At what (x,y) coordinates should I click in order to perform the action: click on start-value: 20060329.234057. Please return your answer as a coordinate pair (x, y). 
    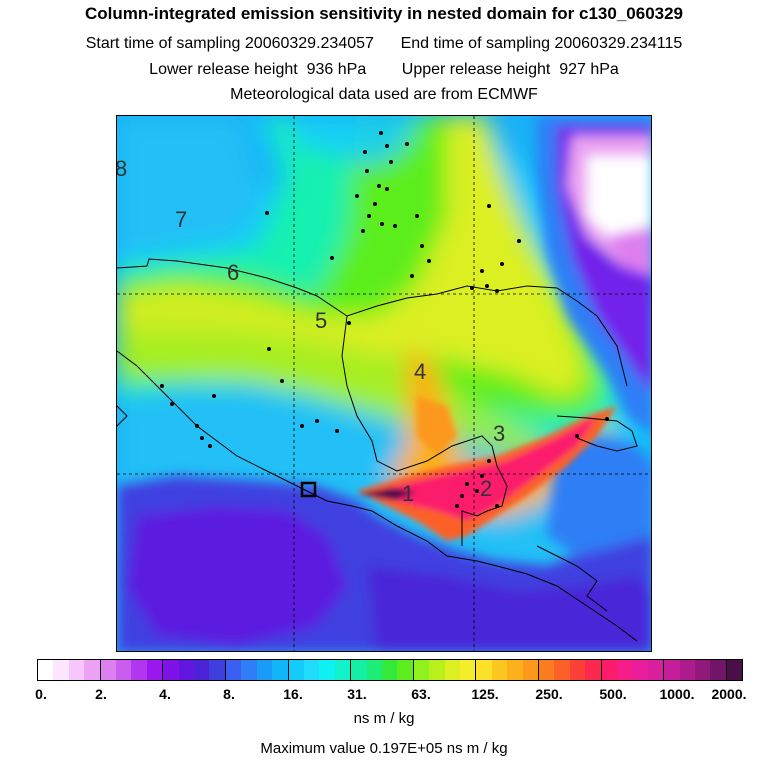
    Looking at the image, I should click on (309, 43).